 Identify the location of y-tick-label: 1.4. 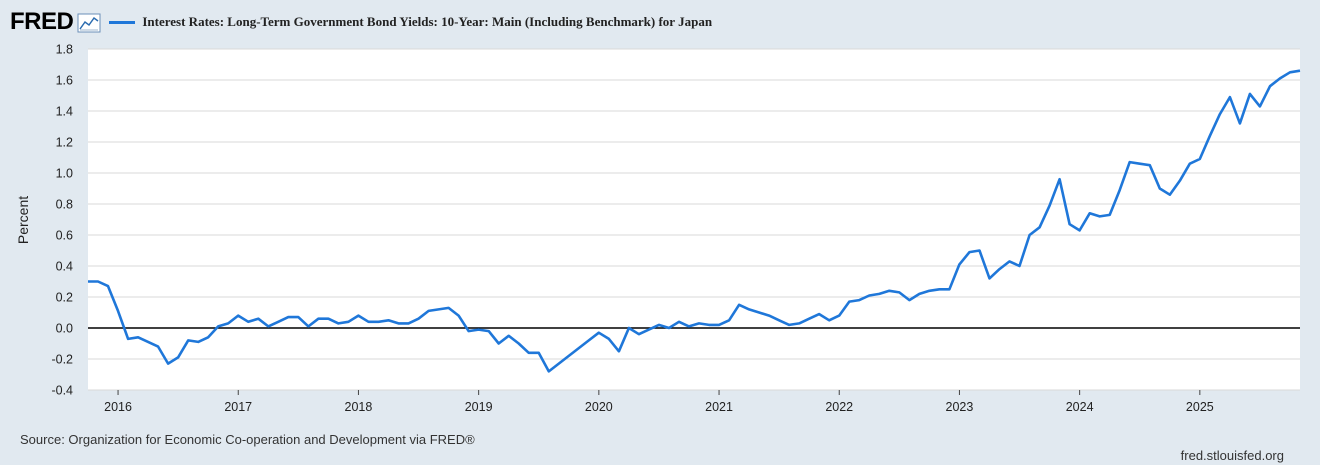
(64, 112).